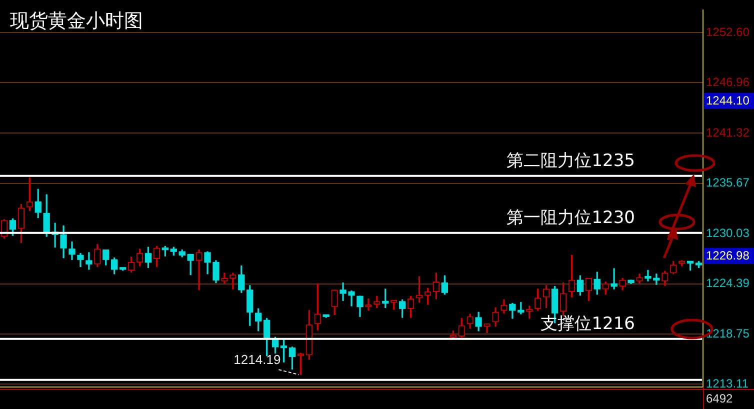  Describe the element at coordinates (728, 183) in the screenshot. I see `y-tick-label: 1235.67` at that location.